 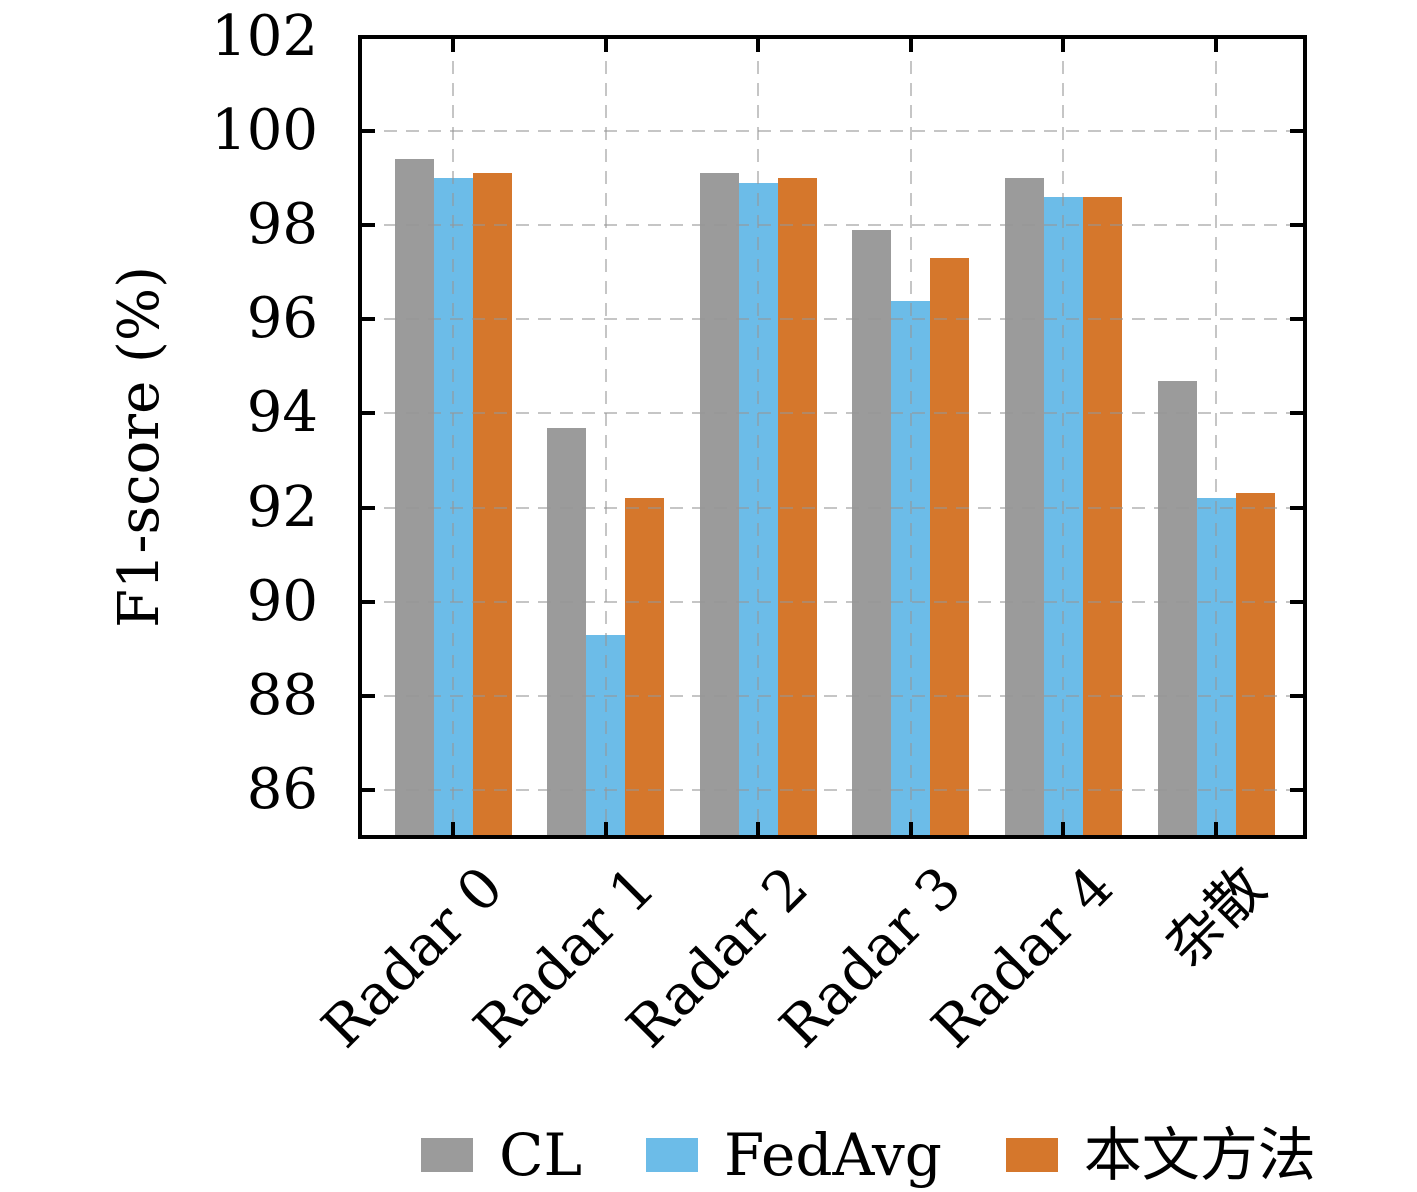 I want to click on y-tick-label: 88, so click(x=282, y=695).